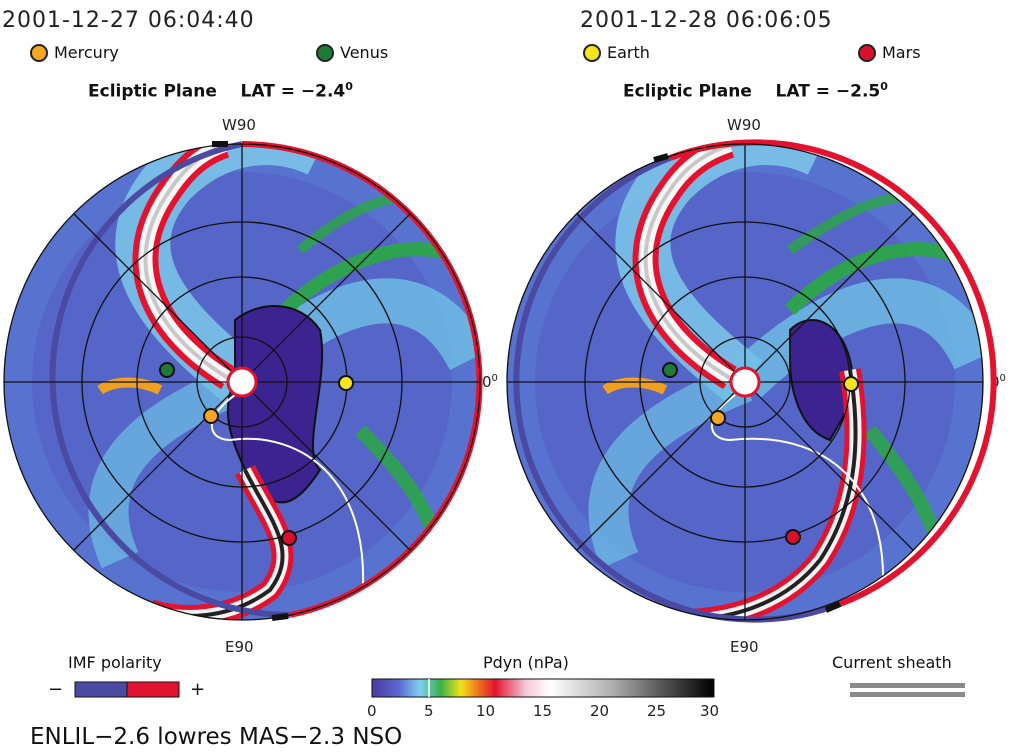  Describe the element at coordinates (755, 91) in the screenshot. I see `right-plane-title: Ecliptic Plane LAT = −2.50` at that location.